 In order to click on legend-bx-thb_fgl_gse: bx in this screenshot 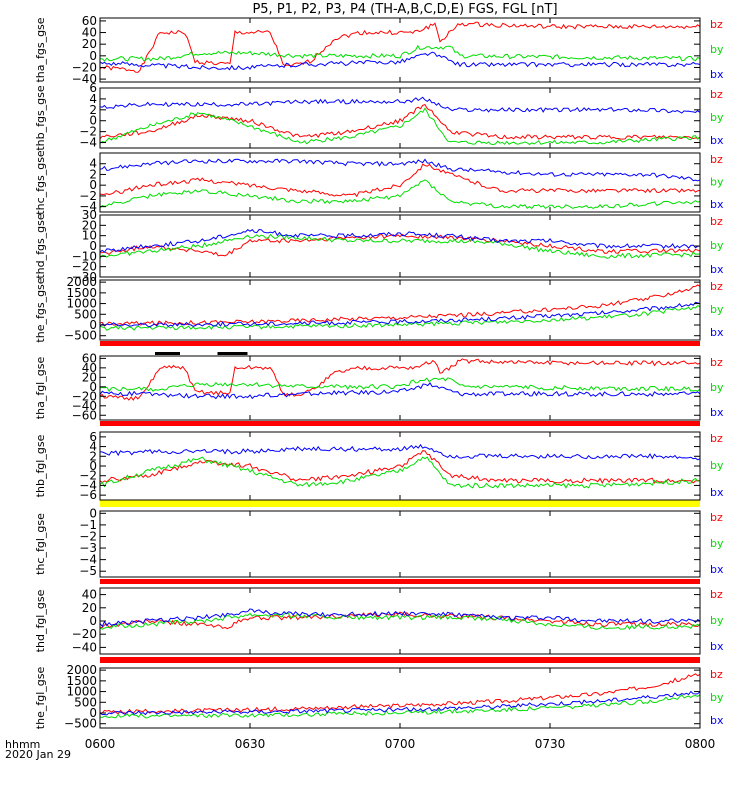, I will do `click(717, 492)`.